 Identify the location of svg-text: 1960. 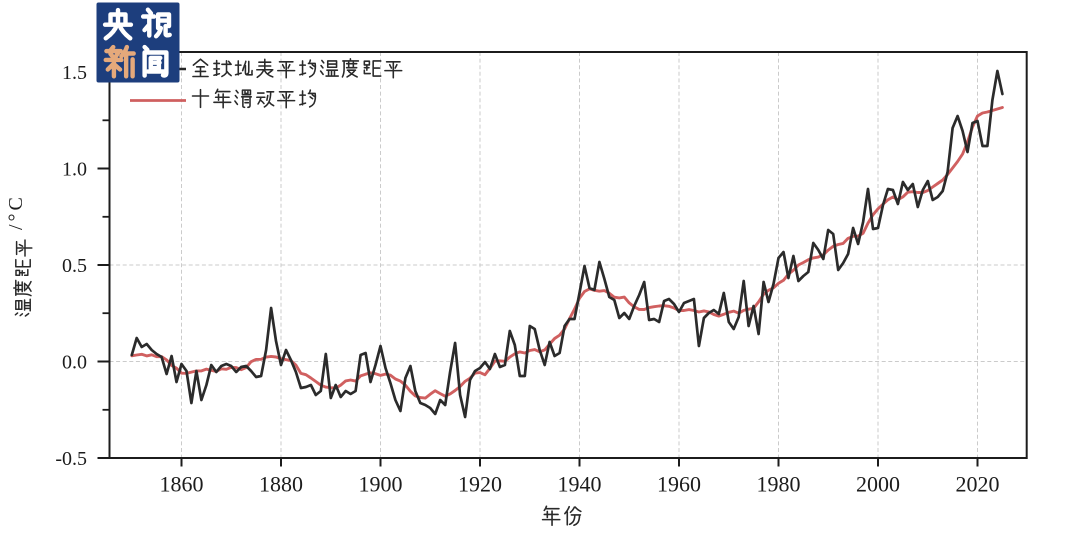
(679, 484).